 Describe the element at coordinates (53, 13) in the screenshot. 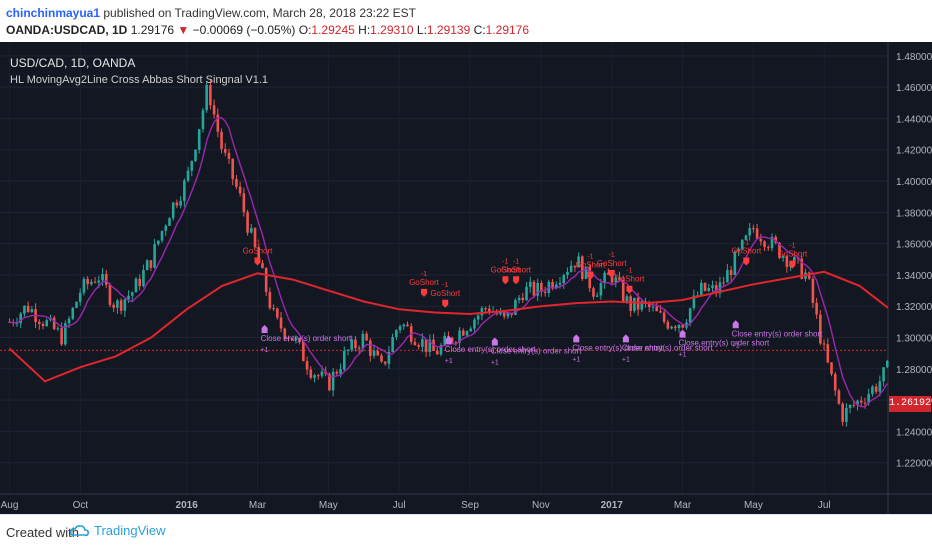

I see `author-link: chinchinmayua1` at that location.